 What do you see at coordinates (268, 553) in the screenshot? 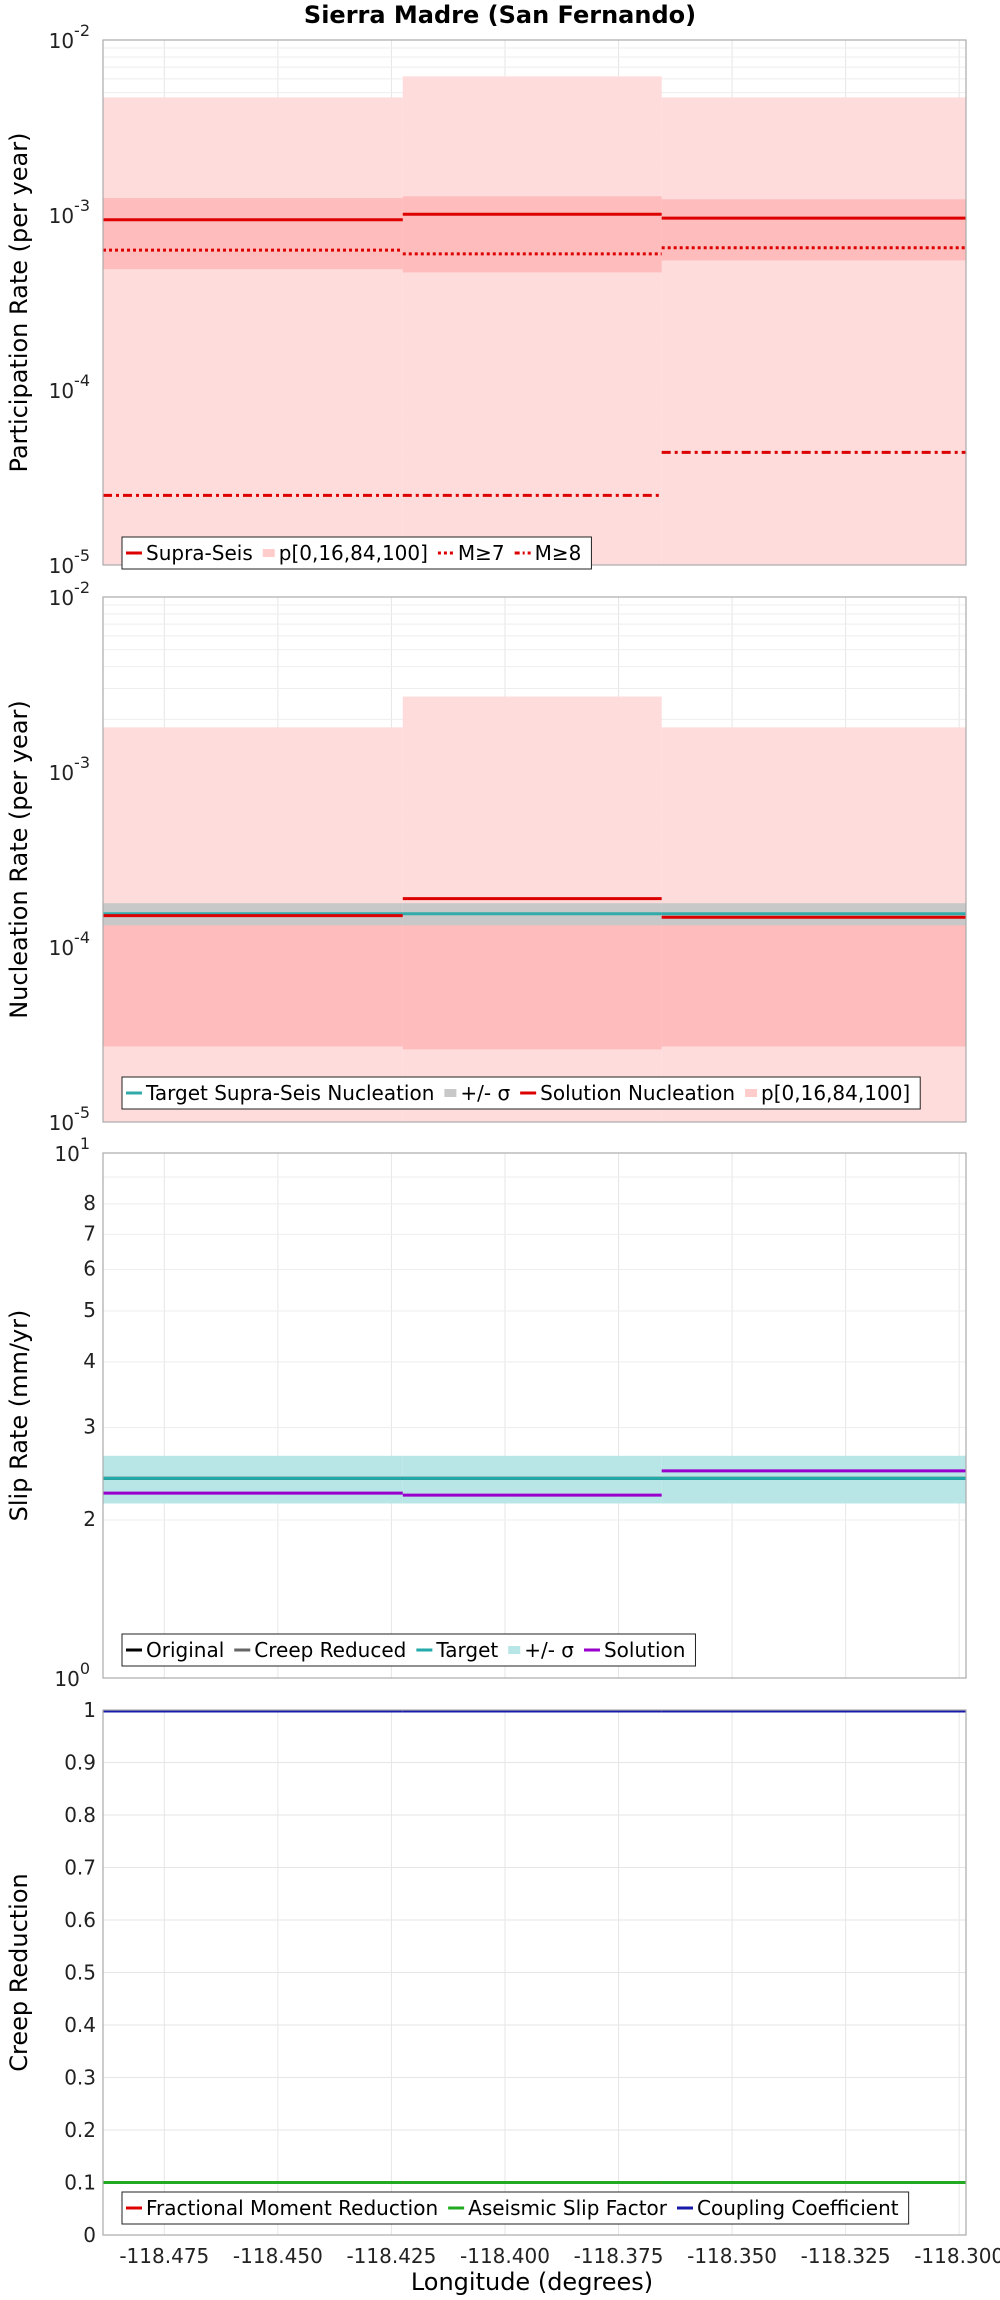
I see `panel-1-legend-swatch` at bounding box center [268, 553].